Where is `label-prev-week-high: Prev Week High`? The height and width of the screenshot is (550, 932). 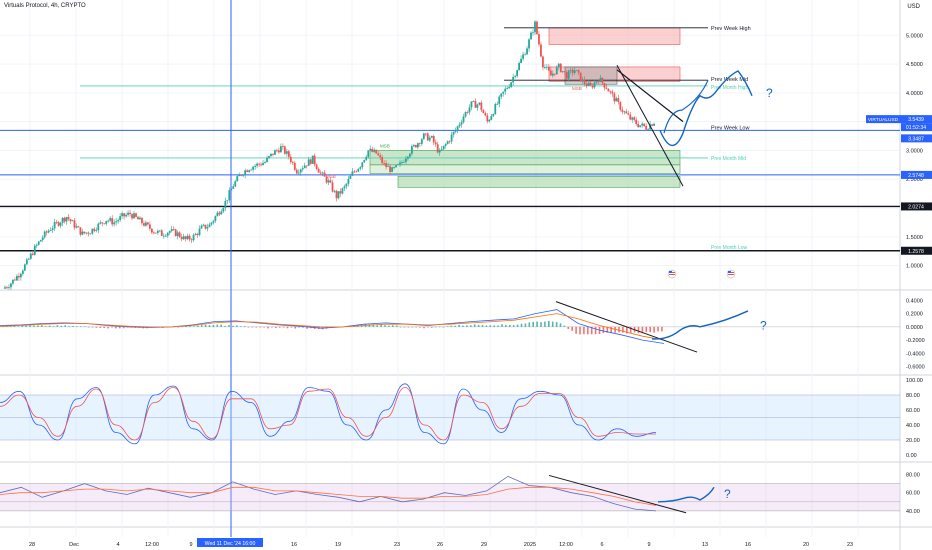 label-prev-week-high: Prev Week High is located at coordinates (731, 29).